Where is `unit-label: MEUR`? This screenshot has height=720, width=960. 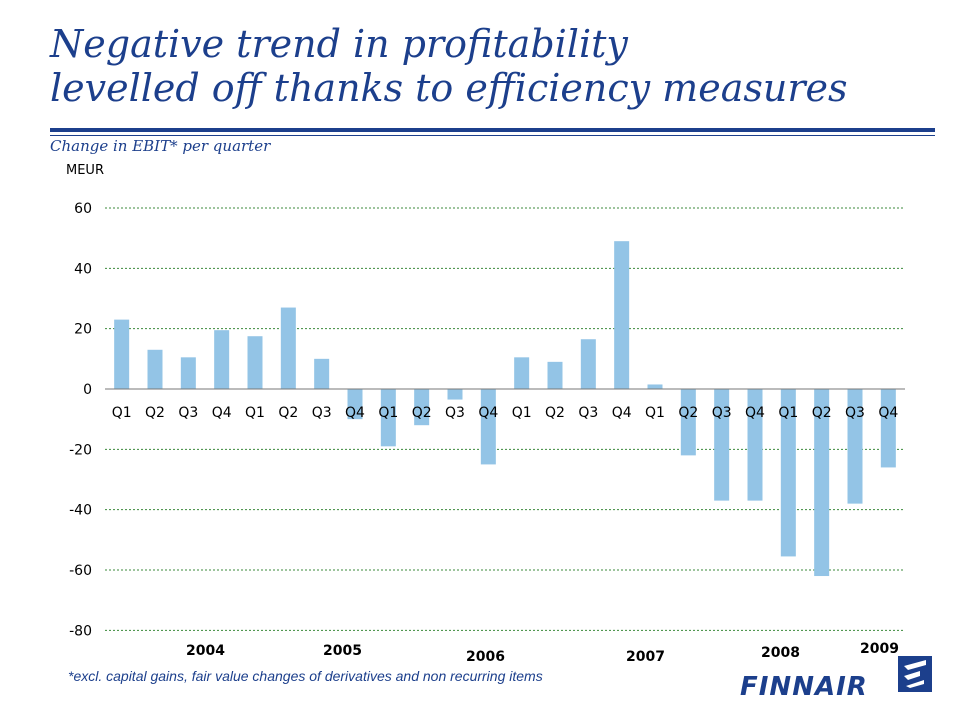 unit-label: MEUR is located at coordinates (85, 170).